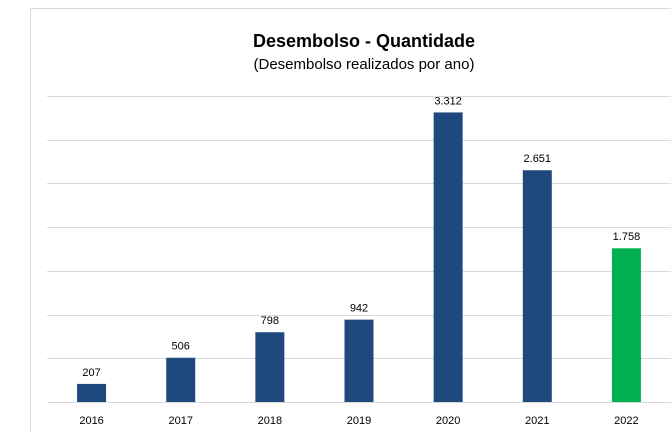 This screenshot has height=432, width=671. I want to click on value-label: 3.312, so click(448, 101).